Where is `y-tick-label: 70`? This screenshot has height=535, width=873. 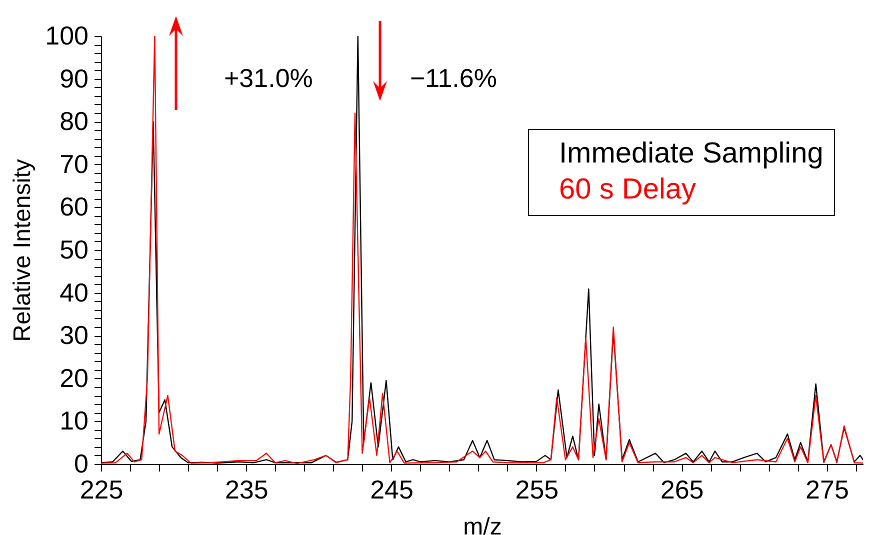 y-tick-label: 70 is located at coordinates (74, 163).